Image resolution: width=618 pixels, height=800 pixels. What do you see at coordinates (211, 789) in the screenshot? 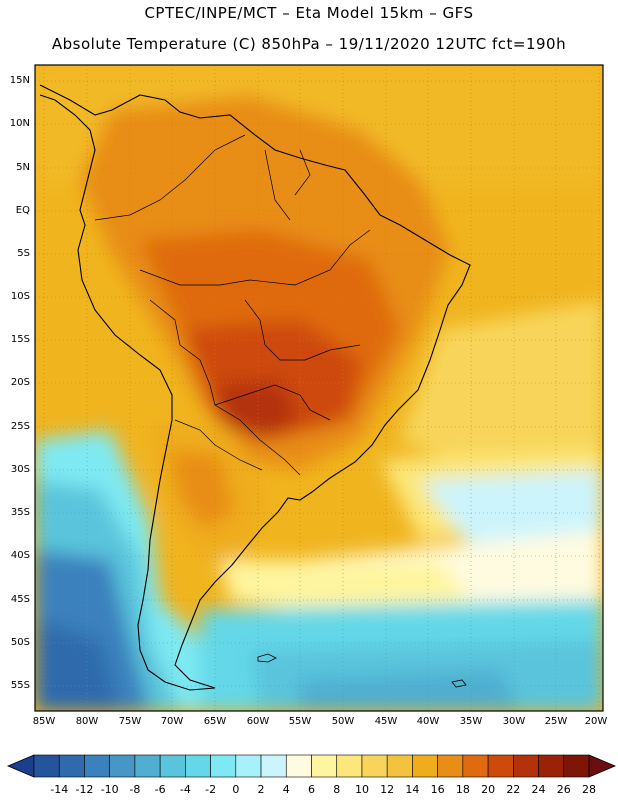
I see `colorbar-label: -2` at bounding box center [211, 789].